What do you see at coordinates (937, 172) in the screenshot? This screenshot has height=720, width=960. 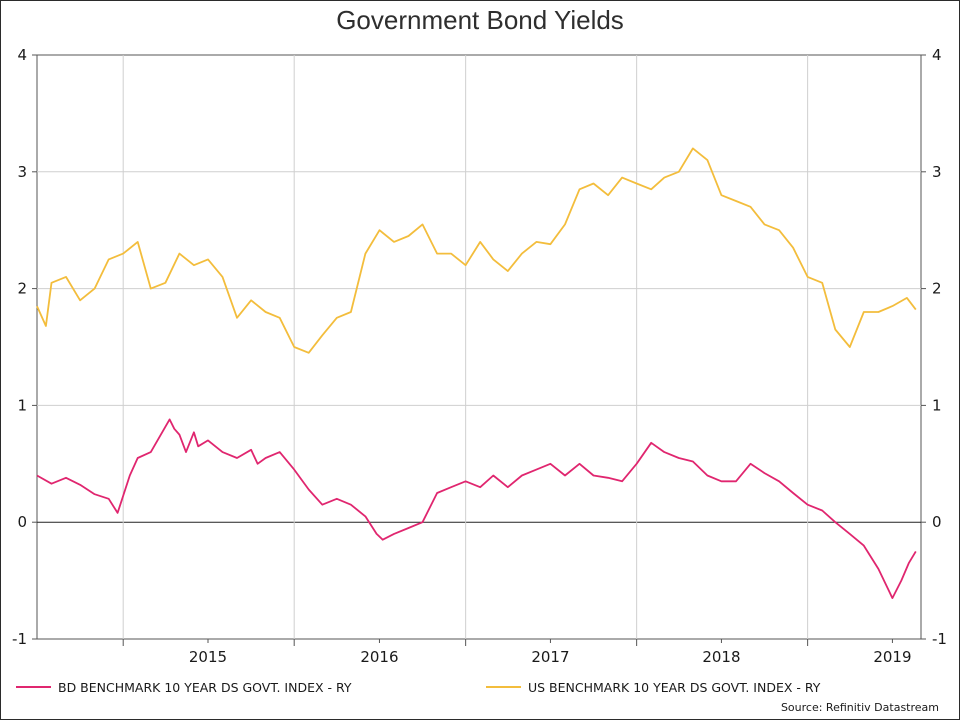 I see `y-tick-label-right: 3` at bounding box center [937, 172].